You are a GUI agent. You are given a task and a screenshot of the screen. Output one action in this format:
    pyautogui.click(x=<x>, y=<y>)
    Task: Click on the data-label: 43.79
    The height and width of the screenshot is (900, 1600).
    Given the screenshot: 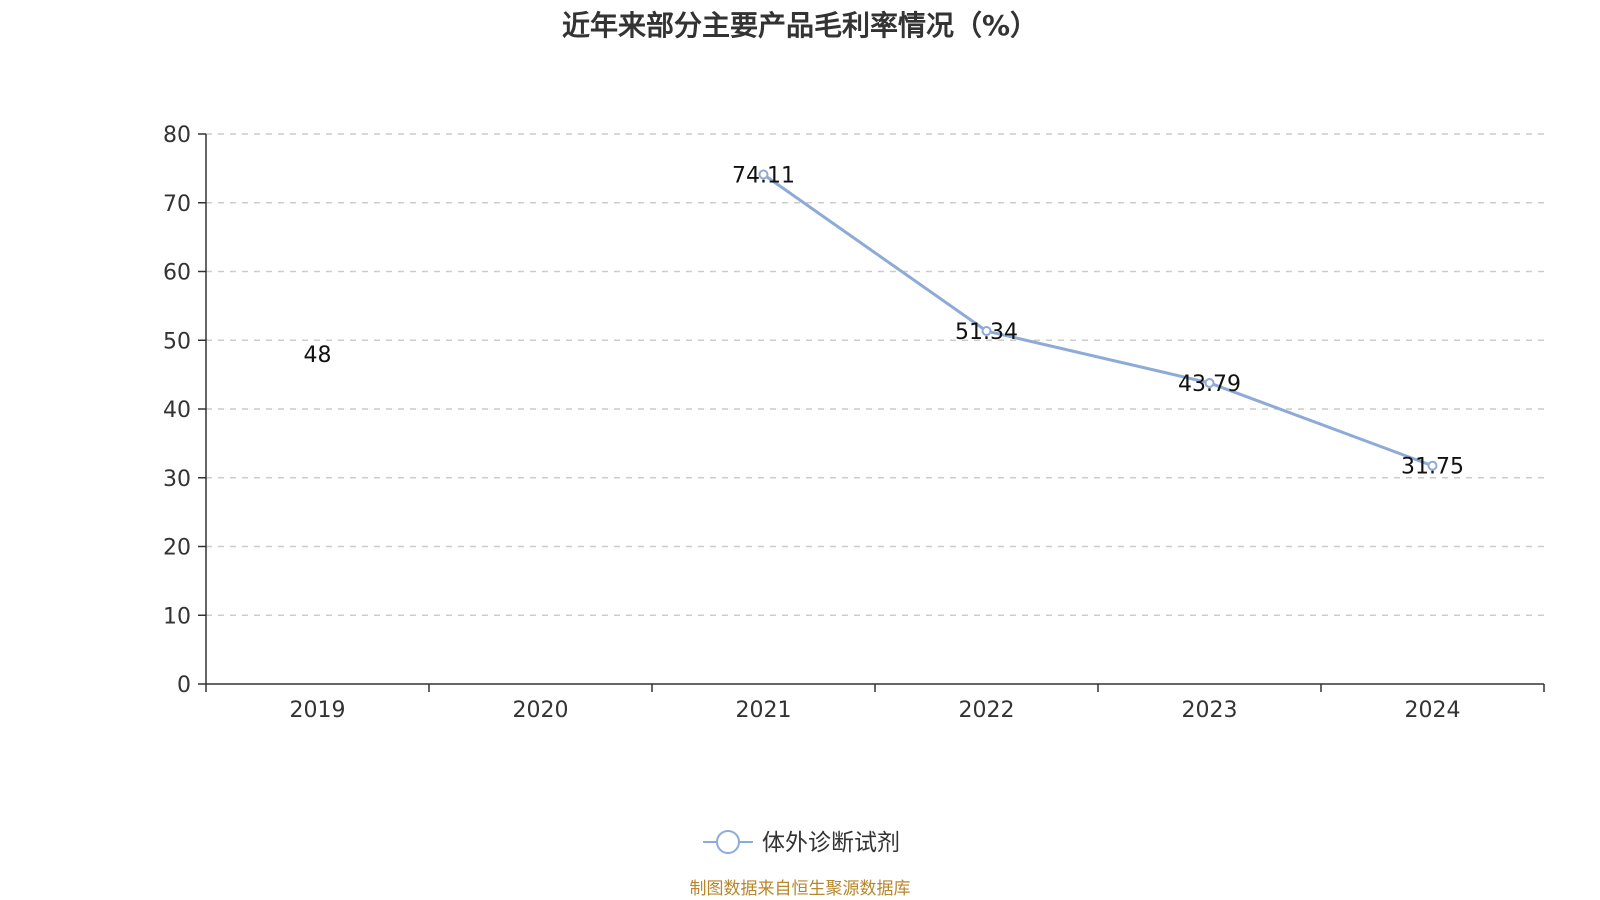 What is the action you would take?
    pyautogui.click(x=1209, y=384)
    